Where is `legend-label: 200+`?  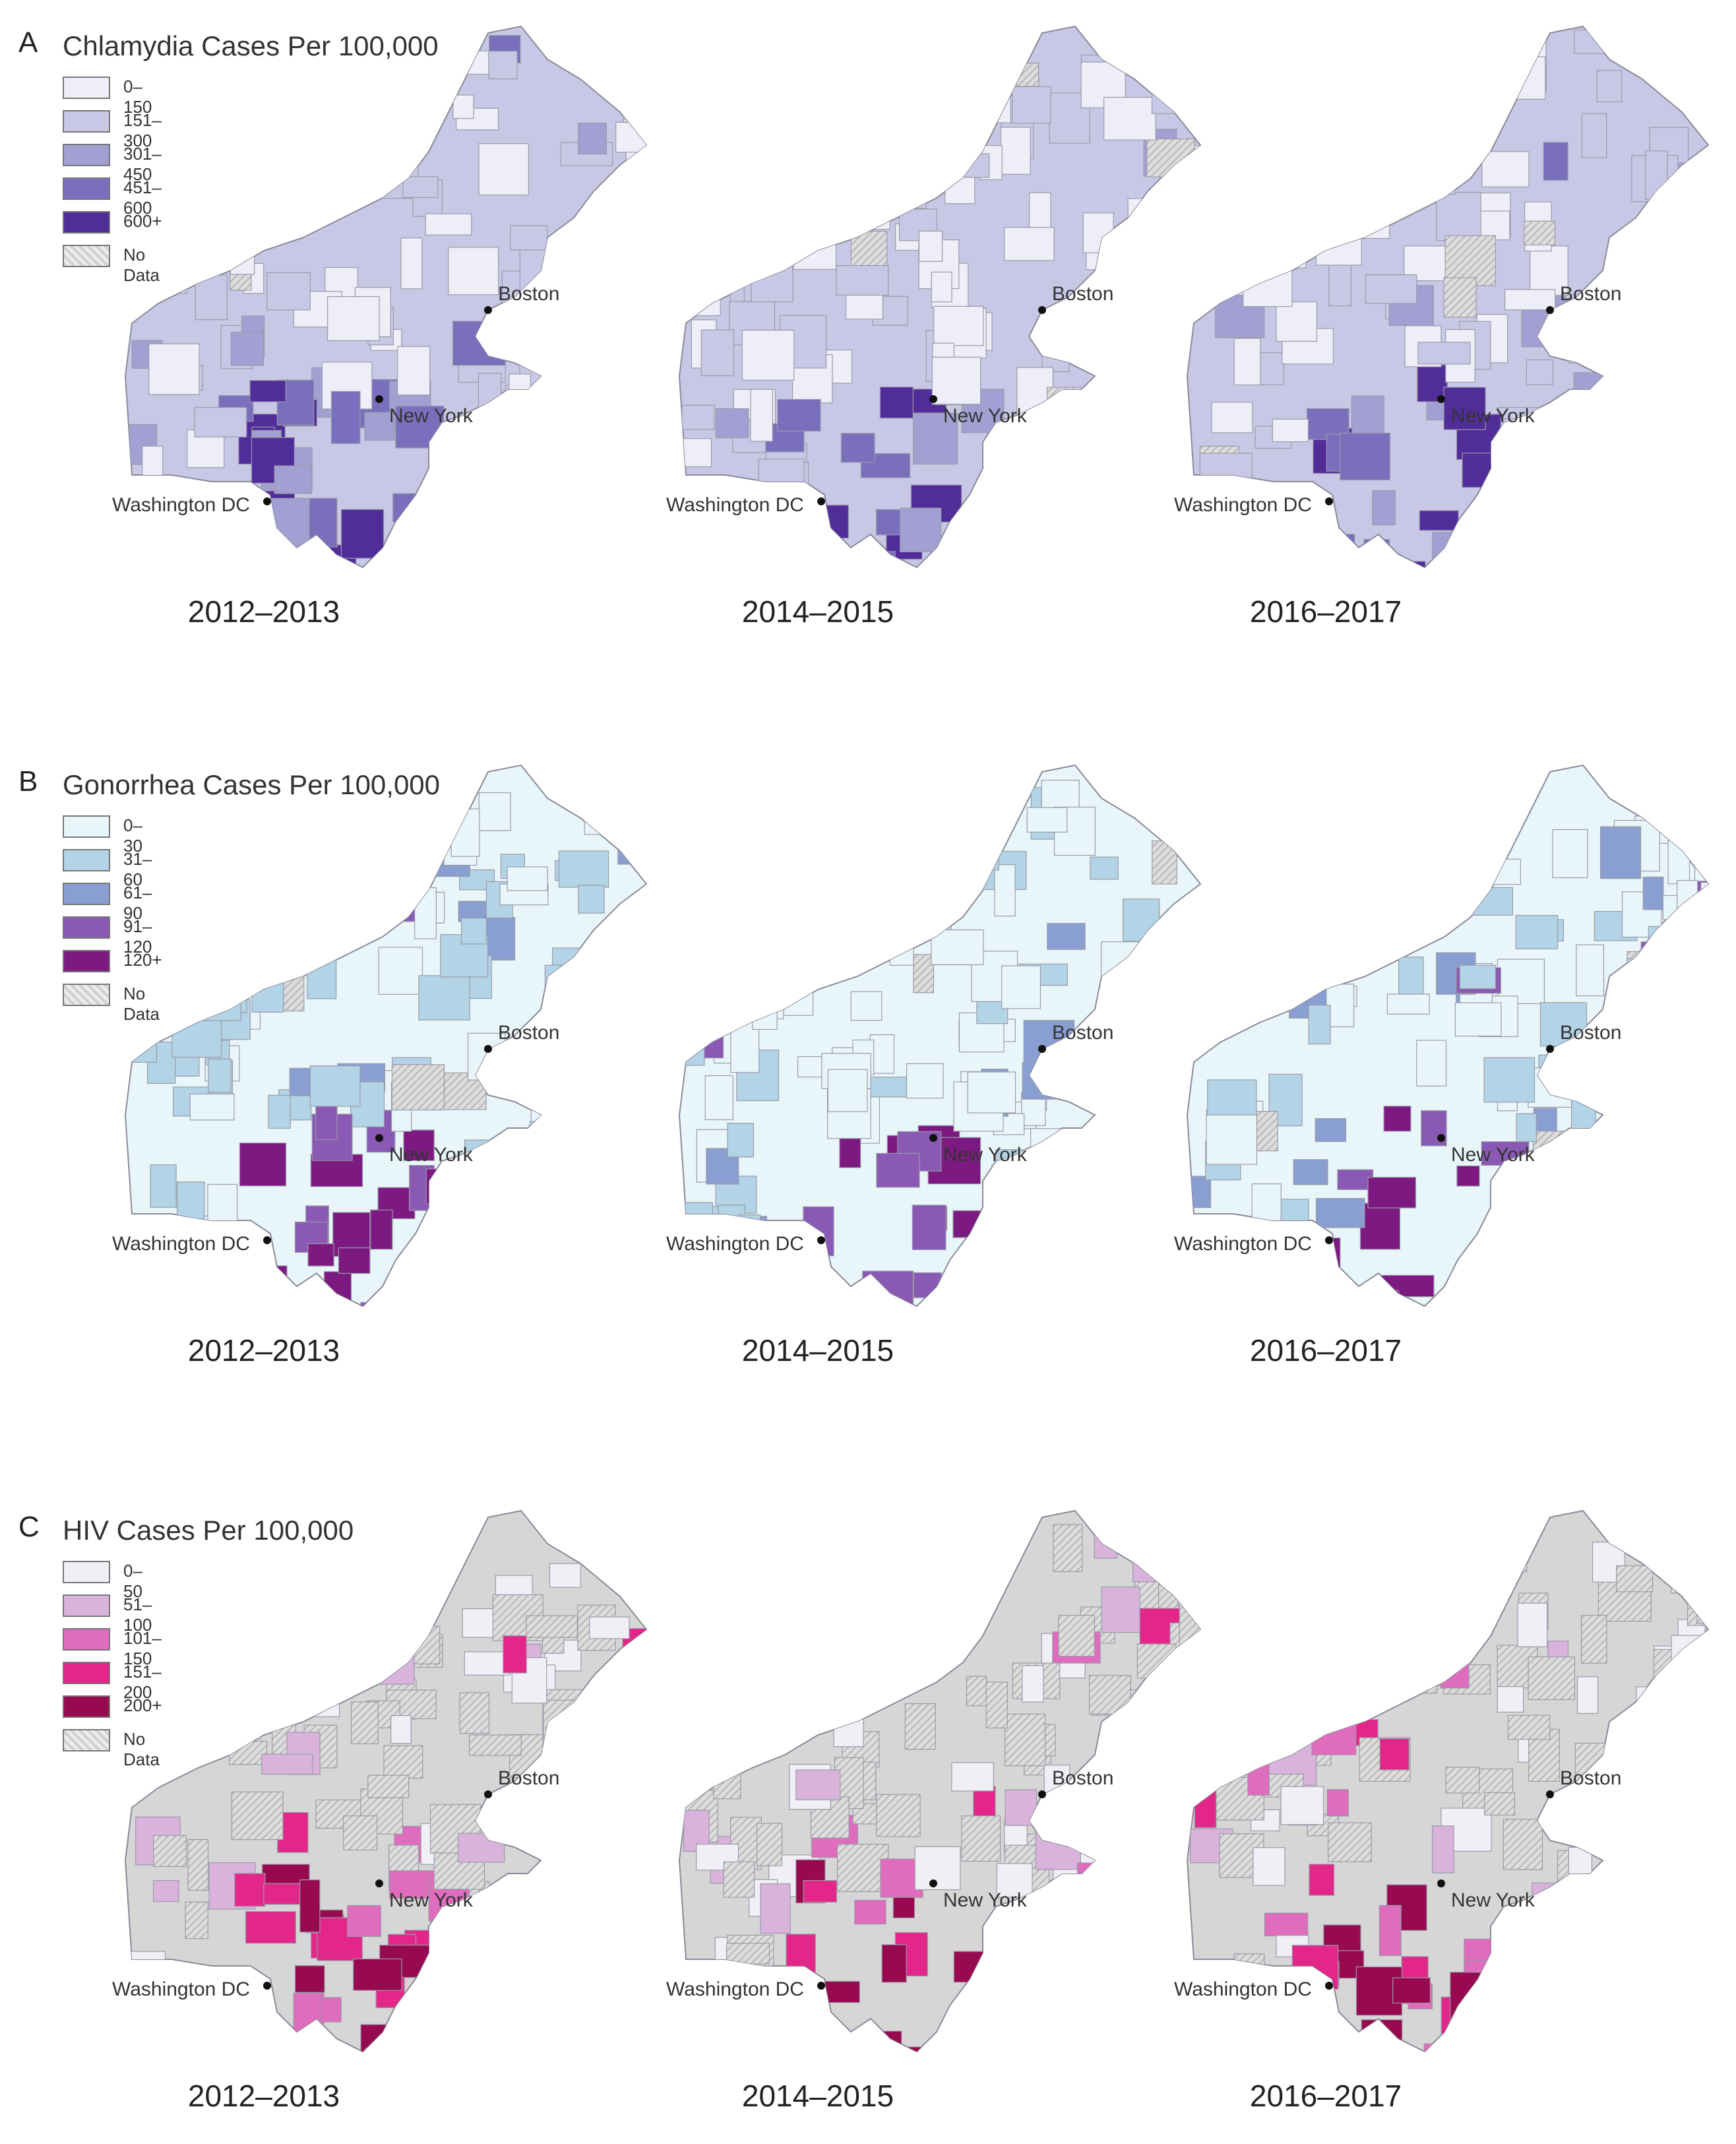 legend-label: 200+ is located at coordinates (142, 1705).